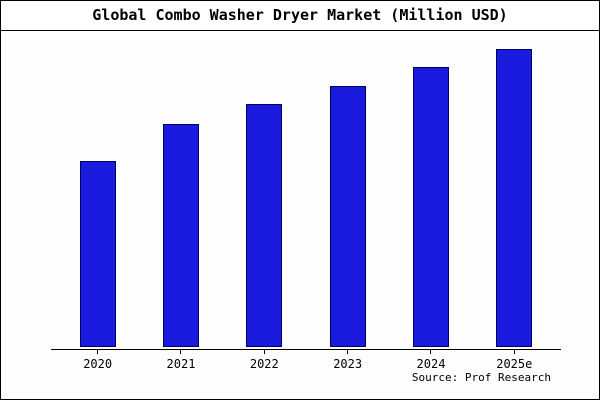  What do you see at coordinates (430, 207) in the screenshot?
I see `bar-2024` at bounding box center [430, 207].